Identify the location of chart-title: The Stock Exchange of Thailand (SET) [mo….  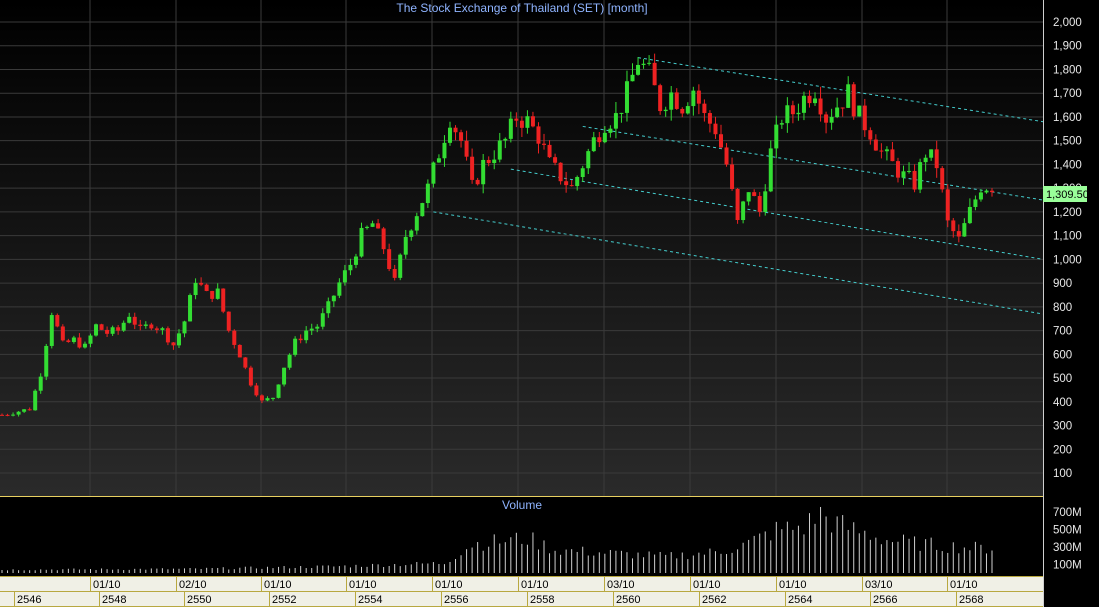
(521, 8).